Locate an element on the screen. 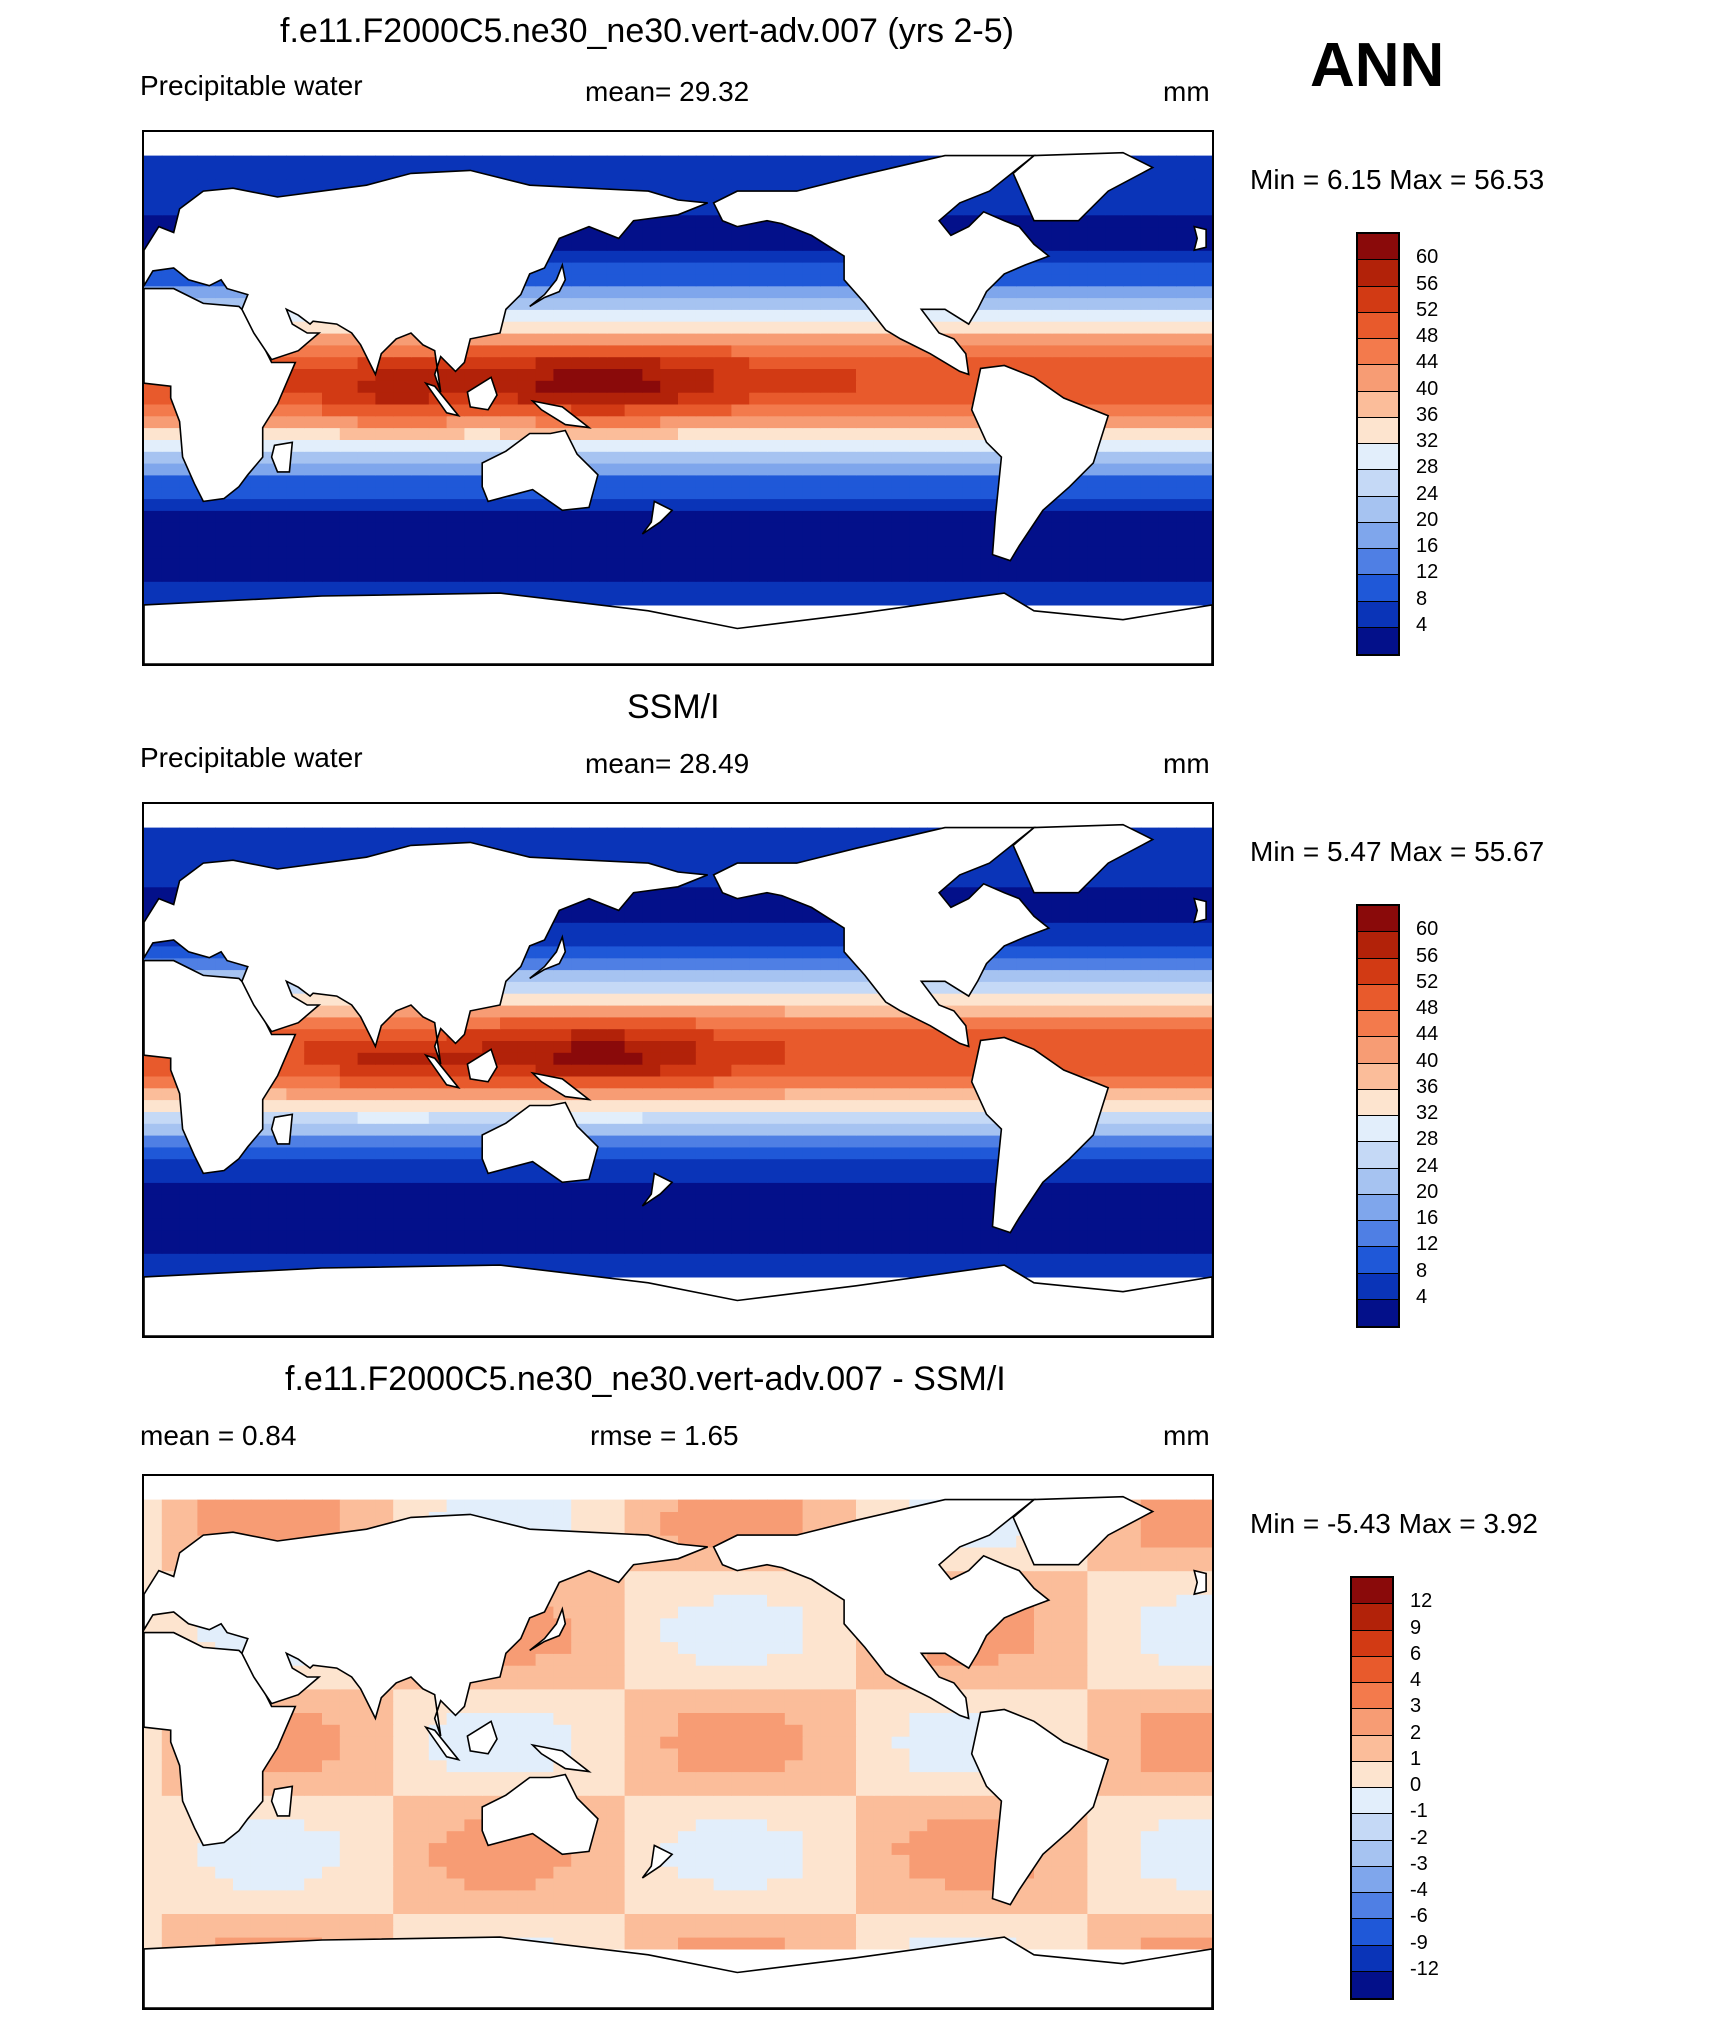 The height and width of the screenshot is (2036, 1710). panel-1-variable-label: Precipitable water is located at coordinates (251, 85).